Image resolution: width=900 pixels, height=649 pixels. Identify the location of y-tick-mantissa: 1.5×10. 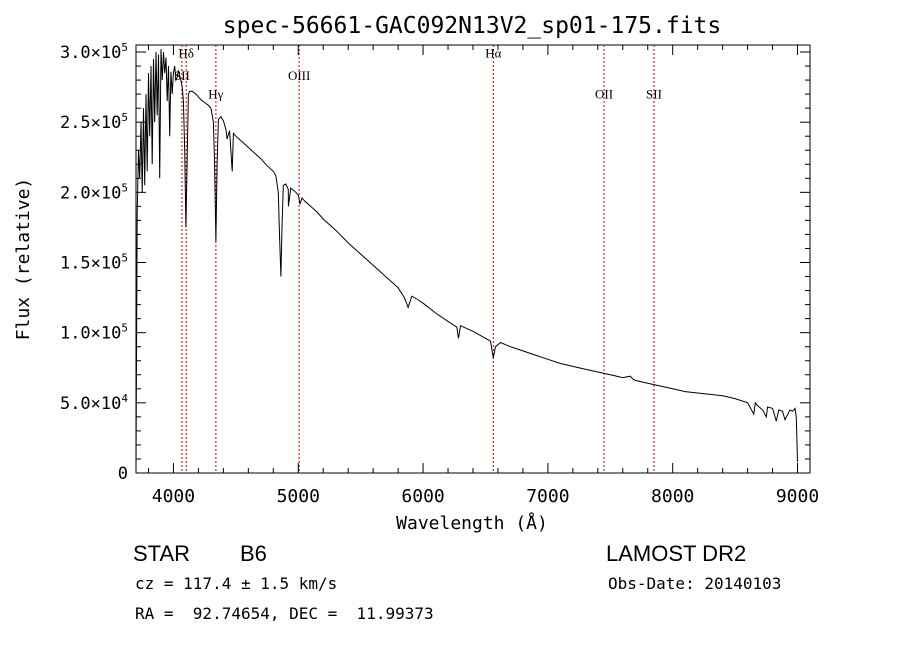
(90, 264).